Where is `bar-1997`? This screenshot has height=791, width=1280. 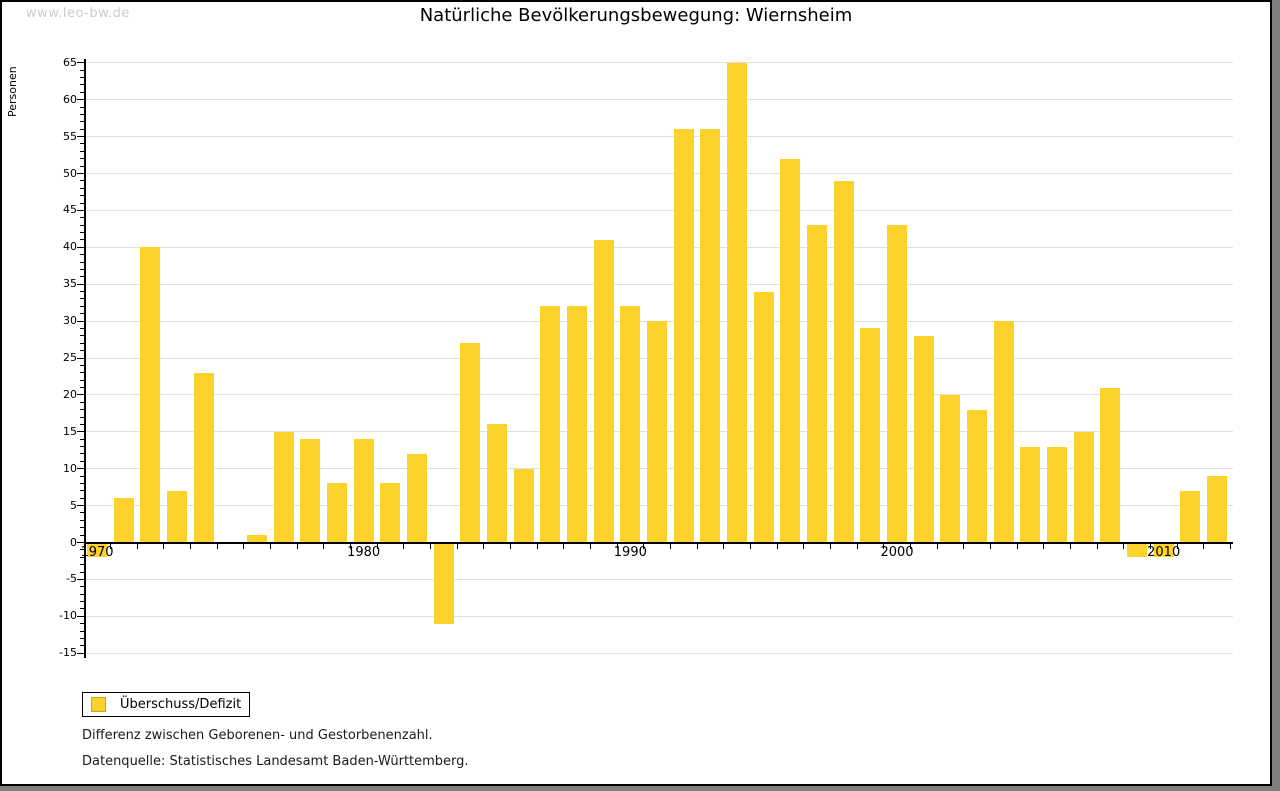 bar-1997 is located at coordinates (817, 384).